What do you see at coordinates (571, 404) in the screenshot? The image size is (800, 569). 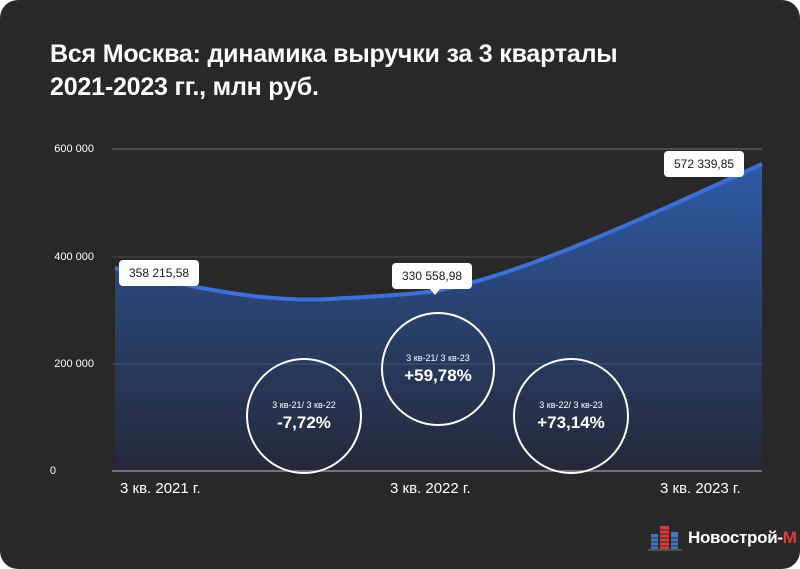 I see `bubble-period: 3 кв-22/ 3 кв-23` at bounding box center [571, 404].